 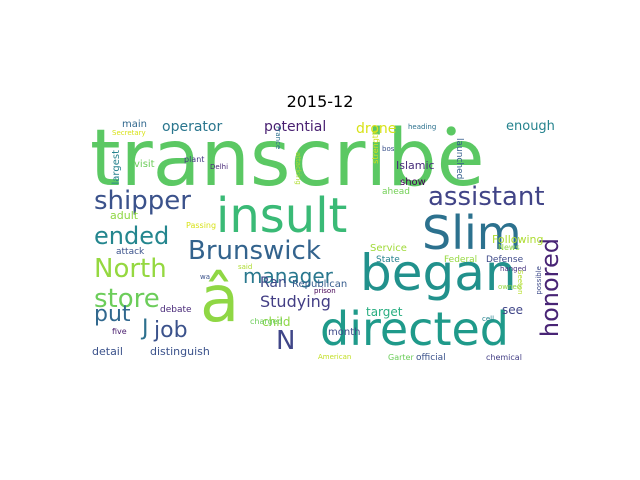 I want to click on word-north: North, so click(x=130, y=269).